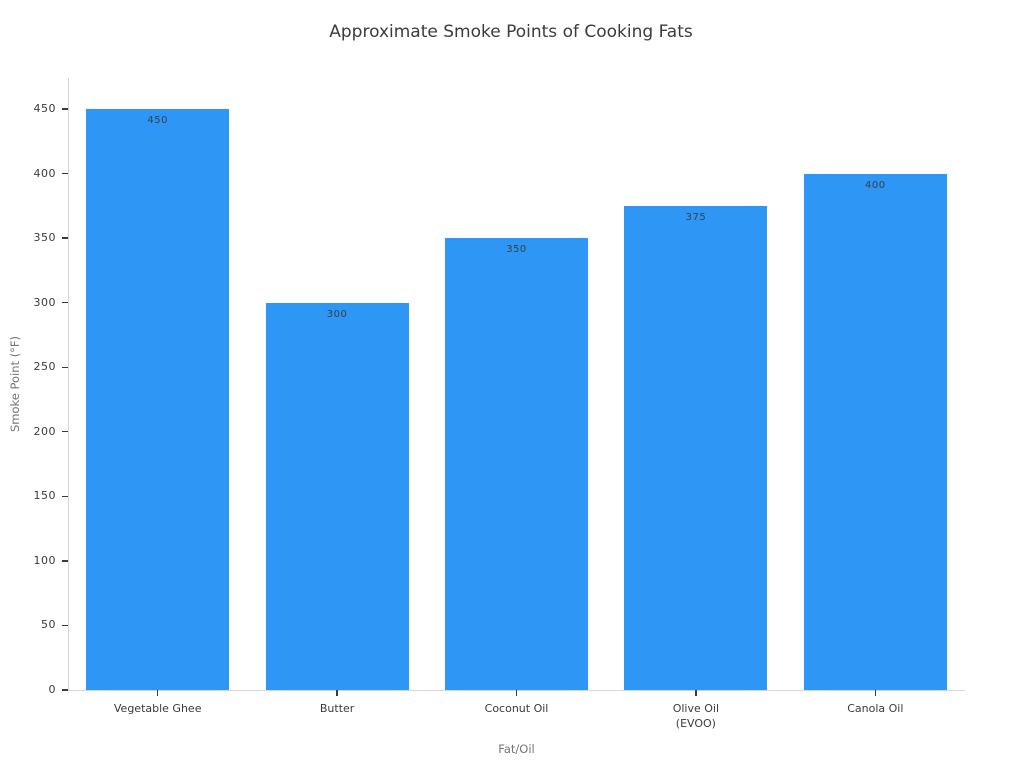 The width and height of the screenshot is (1024, 768). What do you see at coordinates (337, 708) in the screenshot?
I see `x-category-label: Butter` at bounding box center [337, 708].